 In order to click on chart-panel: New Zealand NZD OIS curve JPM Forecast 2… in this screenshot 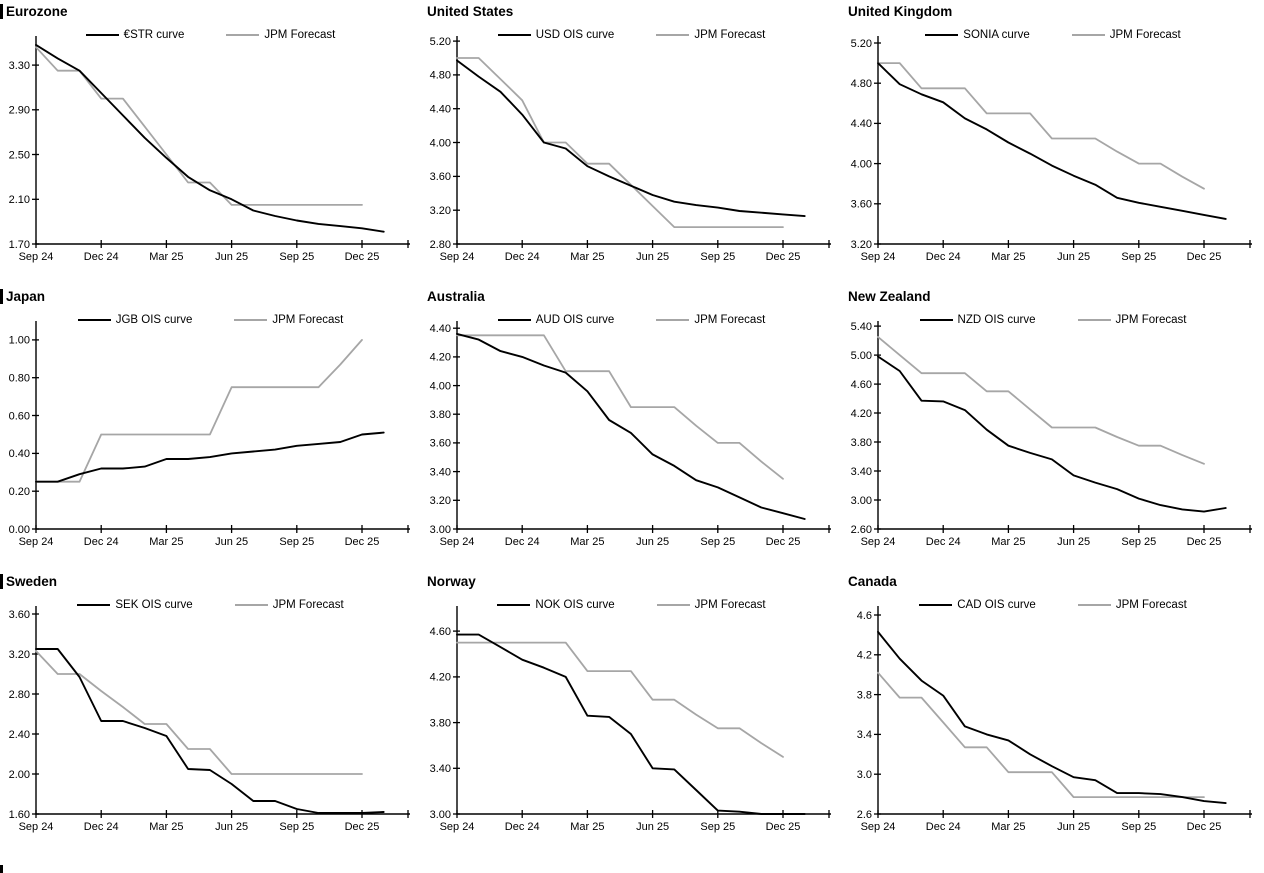, I will do `click(1053, 427)`.